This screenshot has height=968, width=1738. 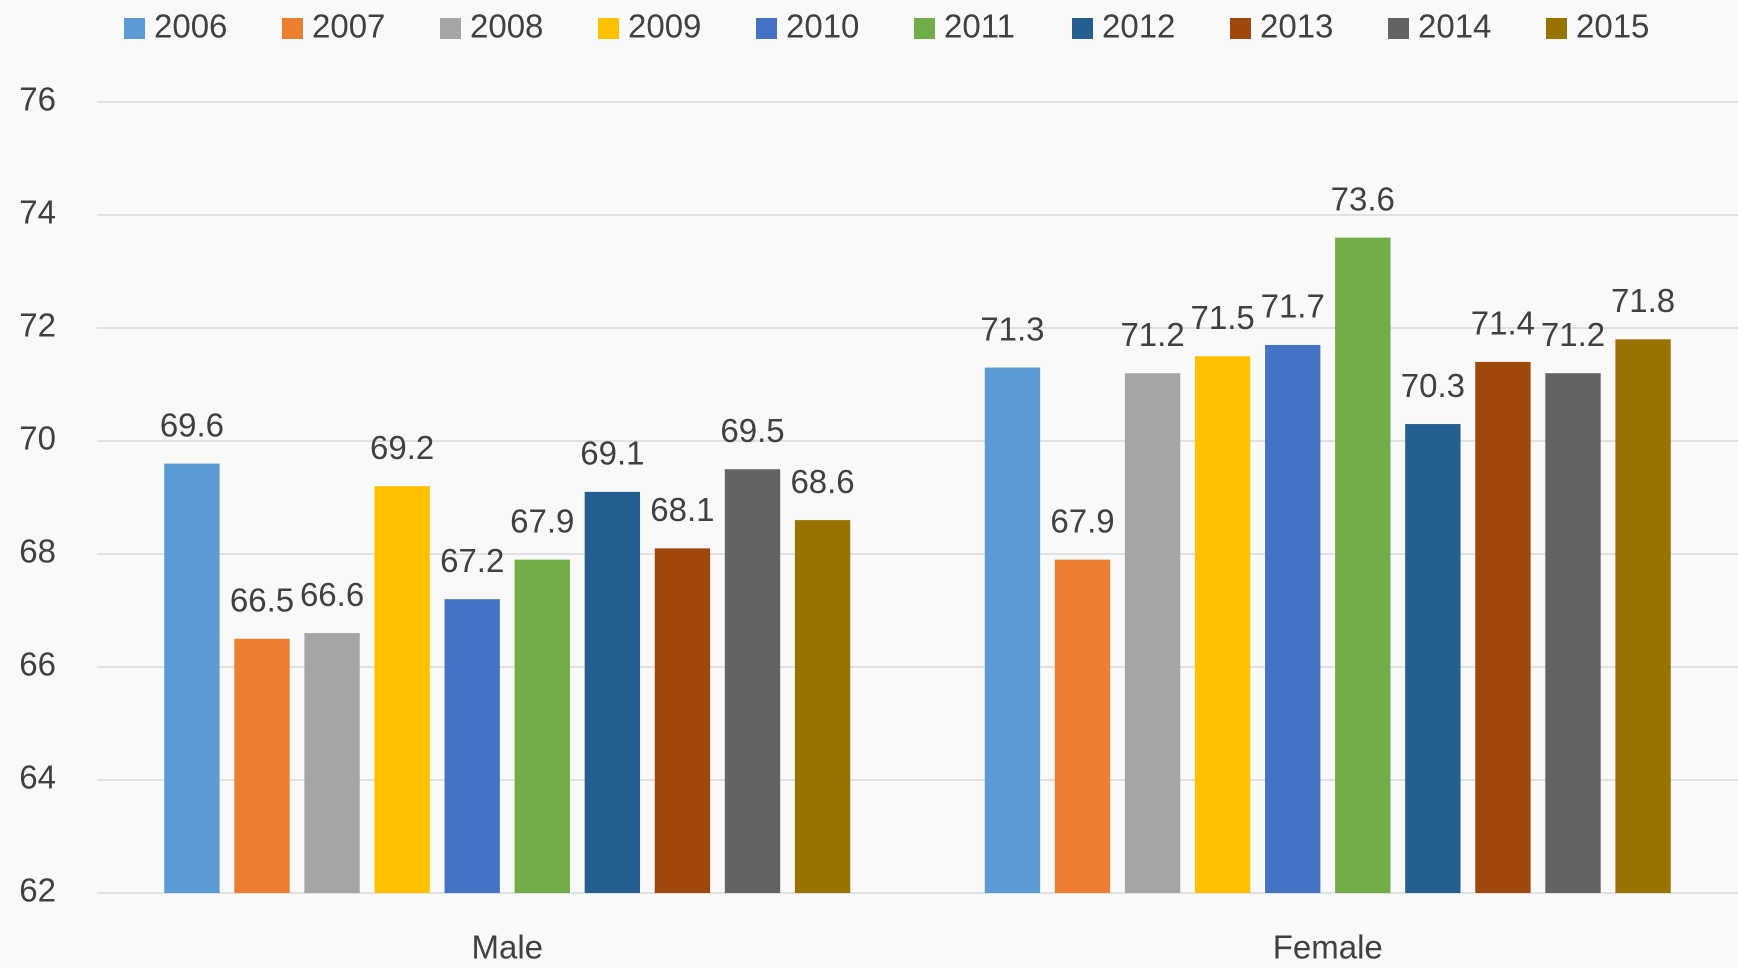 I want to click on legend-label: 2014, so click(x=1454, y=26).